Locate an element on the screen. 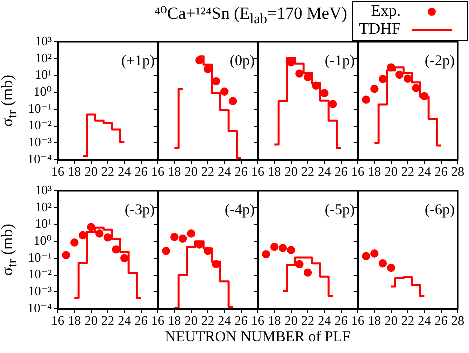 Image resolution: width=469 pixels, height=353 pixels. chart-title: ⁴⁰Ca+¹²⁴Sn (E$_{lab}$=170 MeV) is located at coordinates (251, 16).